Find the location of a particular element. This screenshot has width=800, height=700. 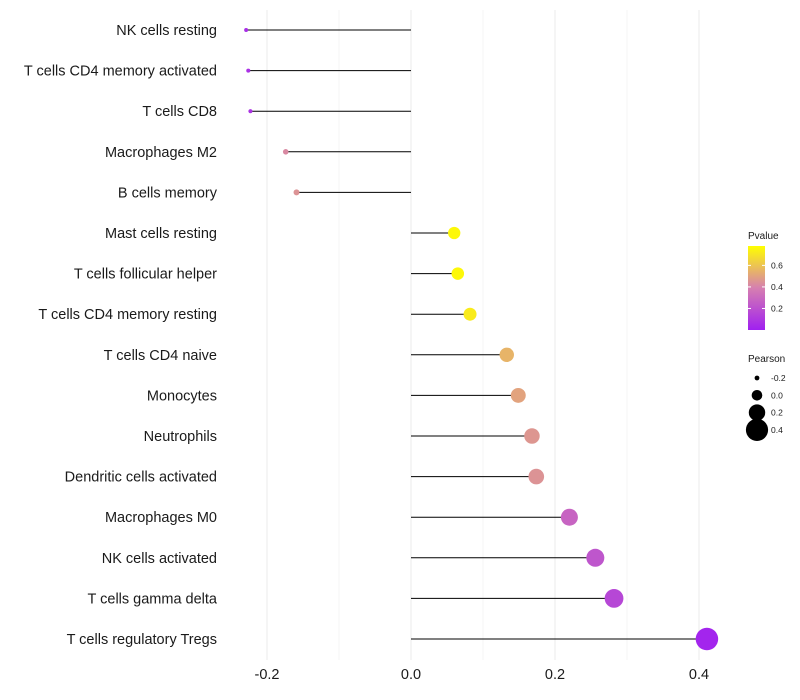

category-label: T cells CD4 memory activated is located at coordinates (120, 72).